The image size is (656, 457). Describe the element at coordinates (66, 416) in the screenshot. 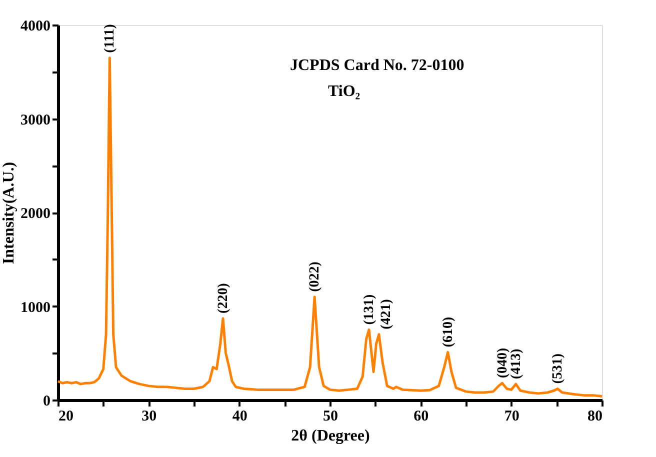

I see `x-tick-label: 20` at that location.